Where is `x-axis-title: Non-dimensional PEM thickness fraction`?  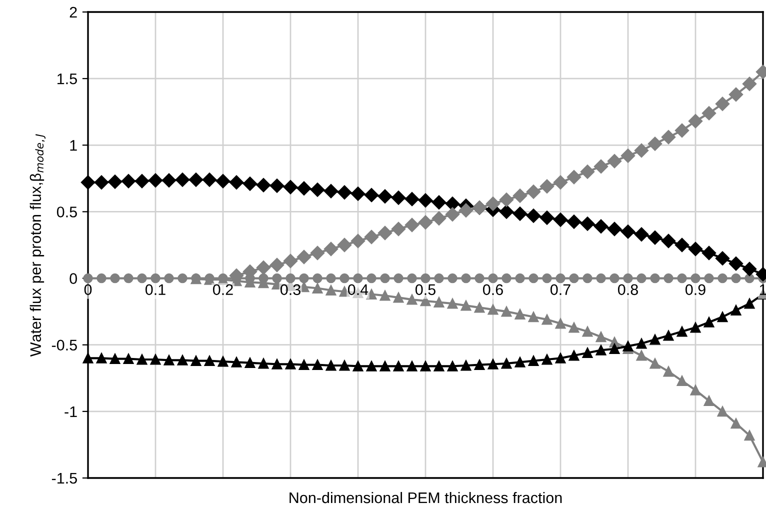
x-axis-title: Non-dimensional PEM thickness fraction is located at coordinates (426, 498).